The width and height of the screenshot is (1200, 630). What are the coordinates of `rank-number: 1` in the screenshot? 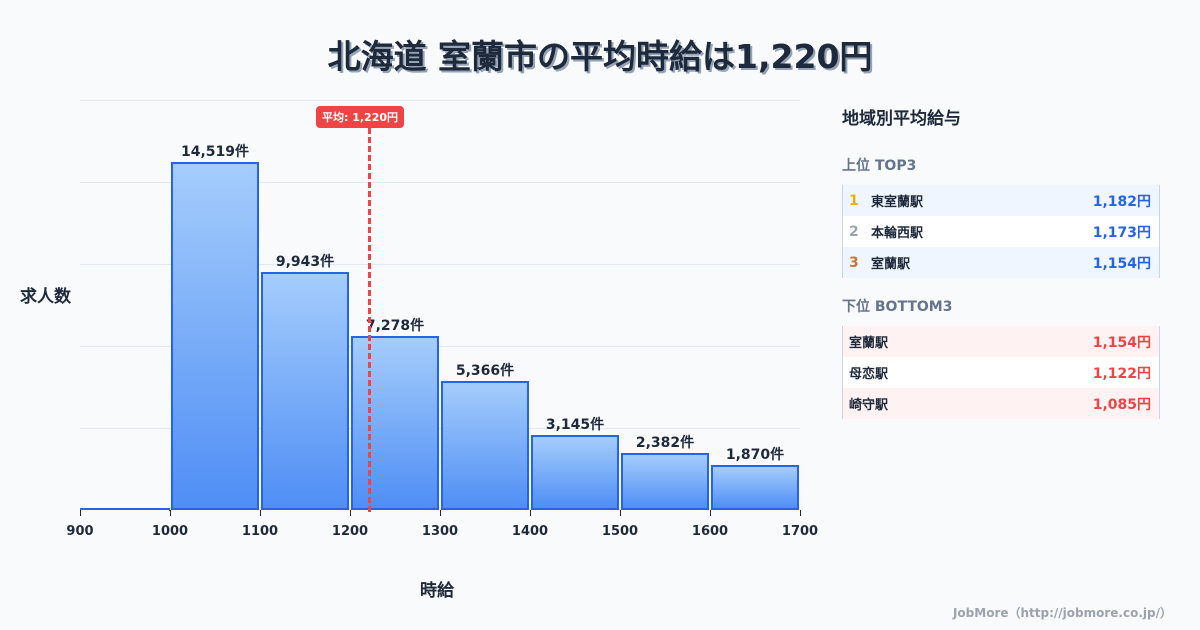 It's located at (854, 200).